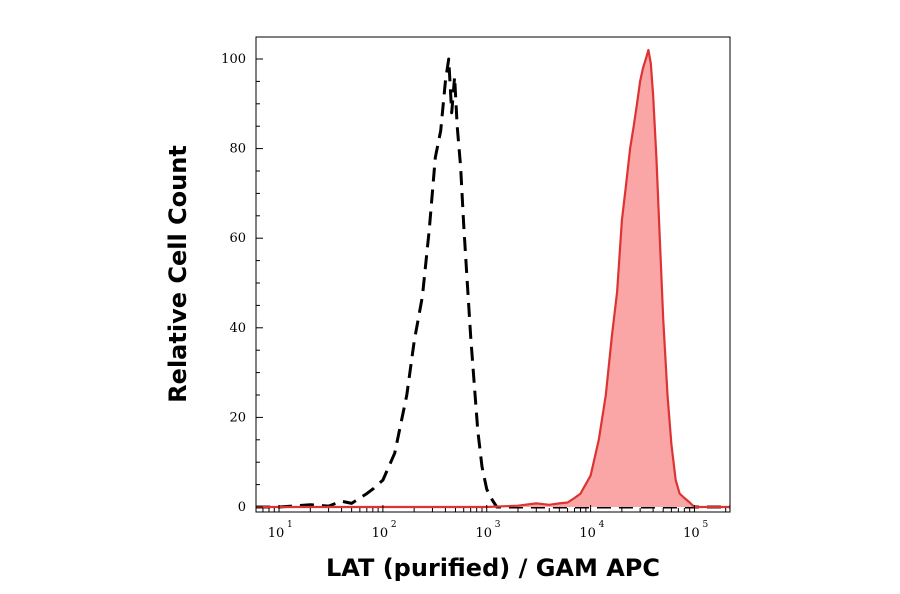  I want to click on x-tick-label: 10⁵, so click(695, 530).